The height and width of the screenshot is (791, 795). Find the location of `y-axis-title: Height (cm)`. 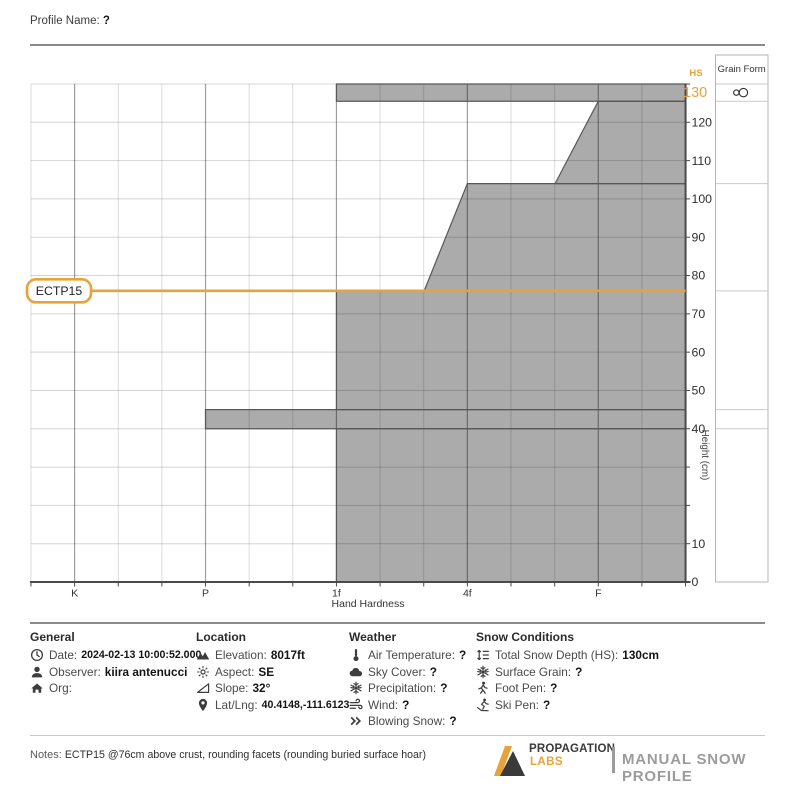

y-axis-title: Height (cm) is located at coordinates (704, 455).